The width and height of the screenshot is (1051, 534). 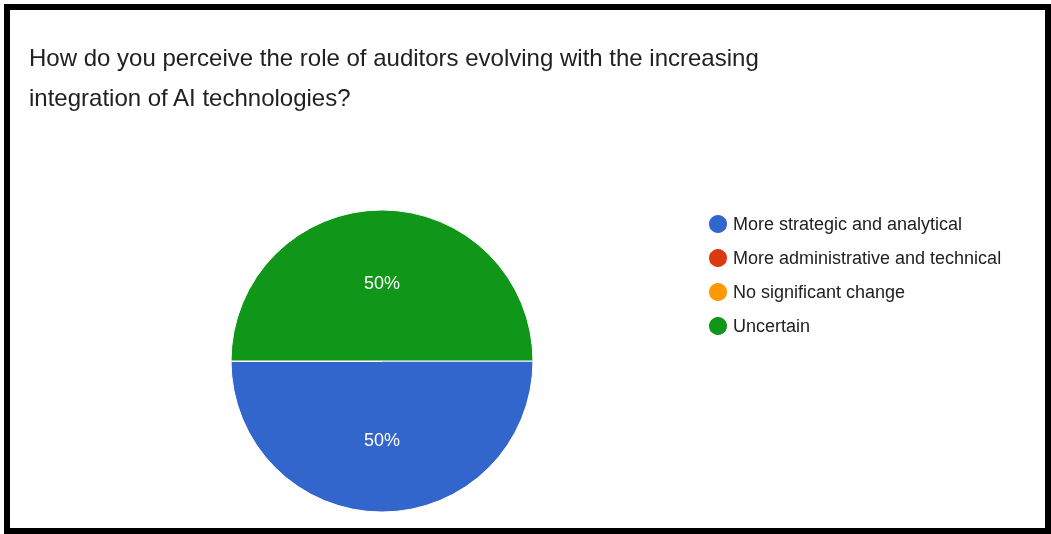 I want to click on legend-label: Uncertain, so click(x=772, y=326).